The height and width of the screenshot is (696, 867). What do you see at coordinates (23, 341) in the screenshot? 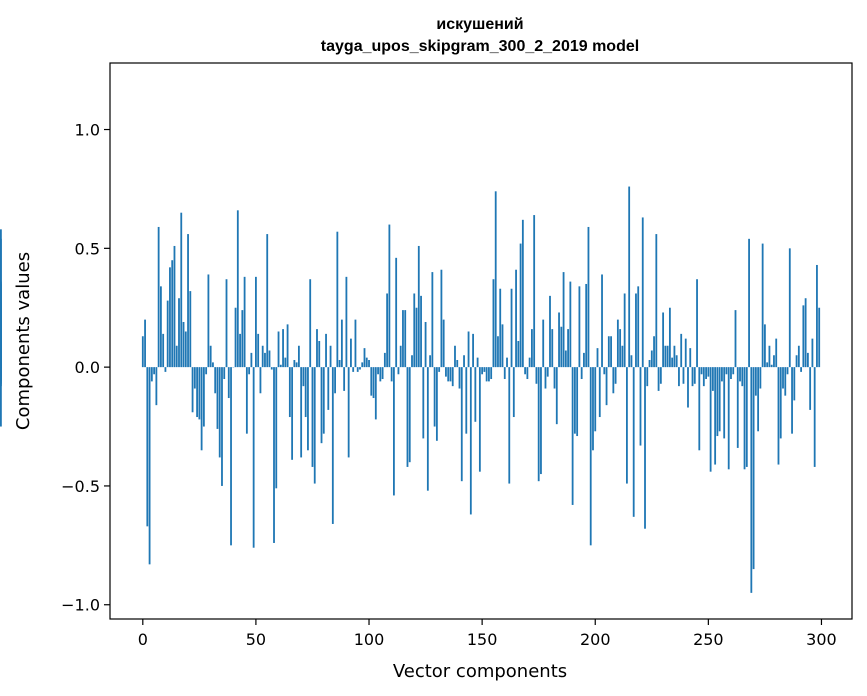
I see `y-axis-label: Components values` at bounding box center [23, 341].